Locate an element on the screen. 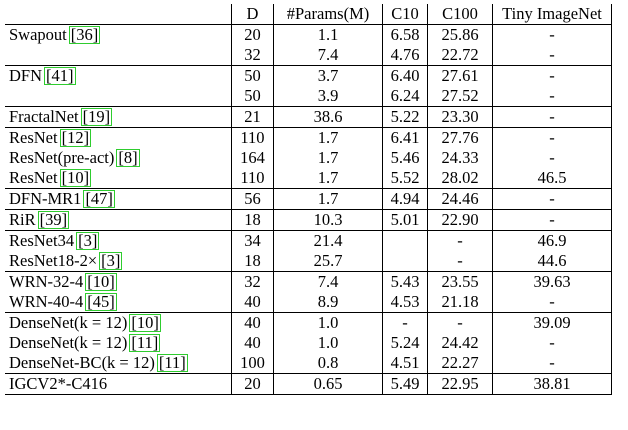 The image size is (628, 430). header-params: #Params(M) is located at coordinates (328, 14).